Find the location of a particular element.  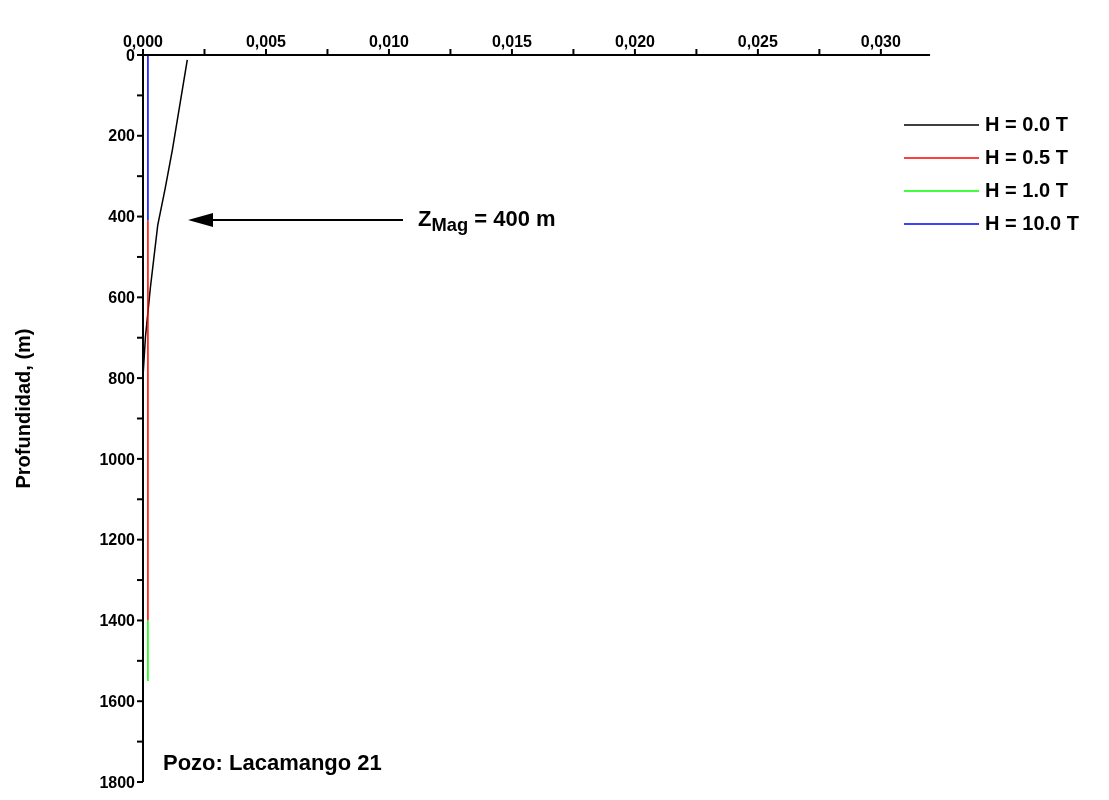

y-tick-label: 800 is located at coordinates (122, 378).